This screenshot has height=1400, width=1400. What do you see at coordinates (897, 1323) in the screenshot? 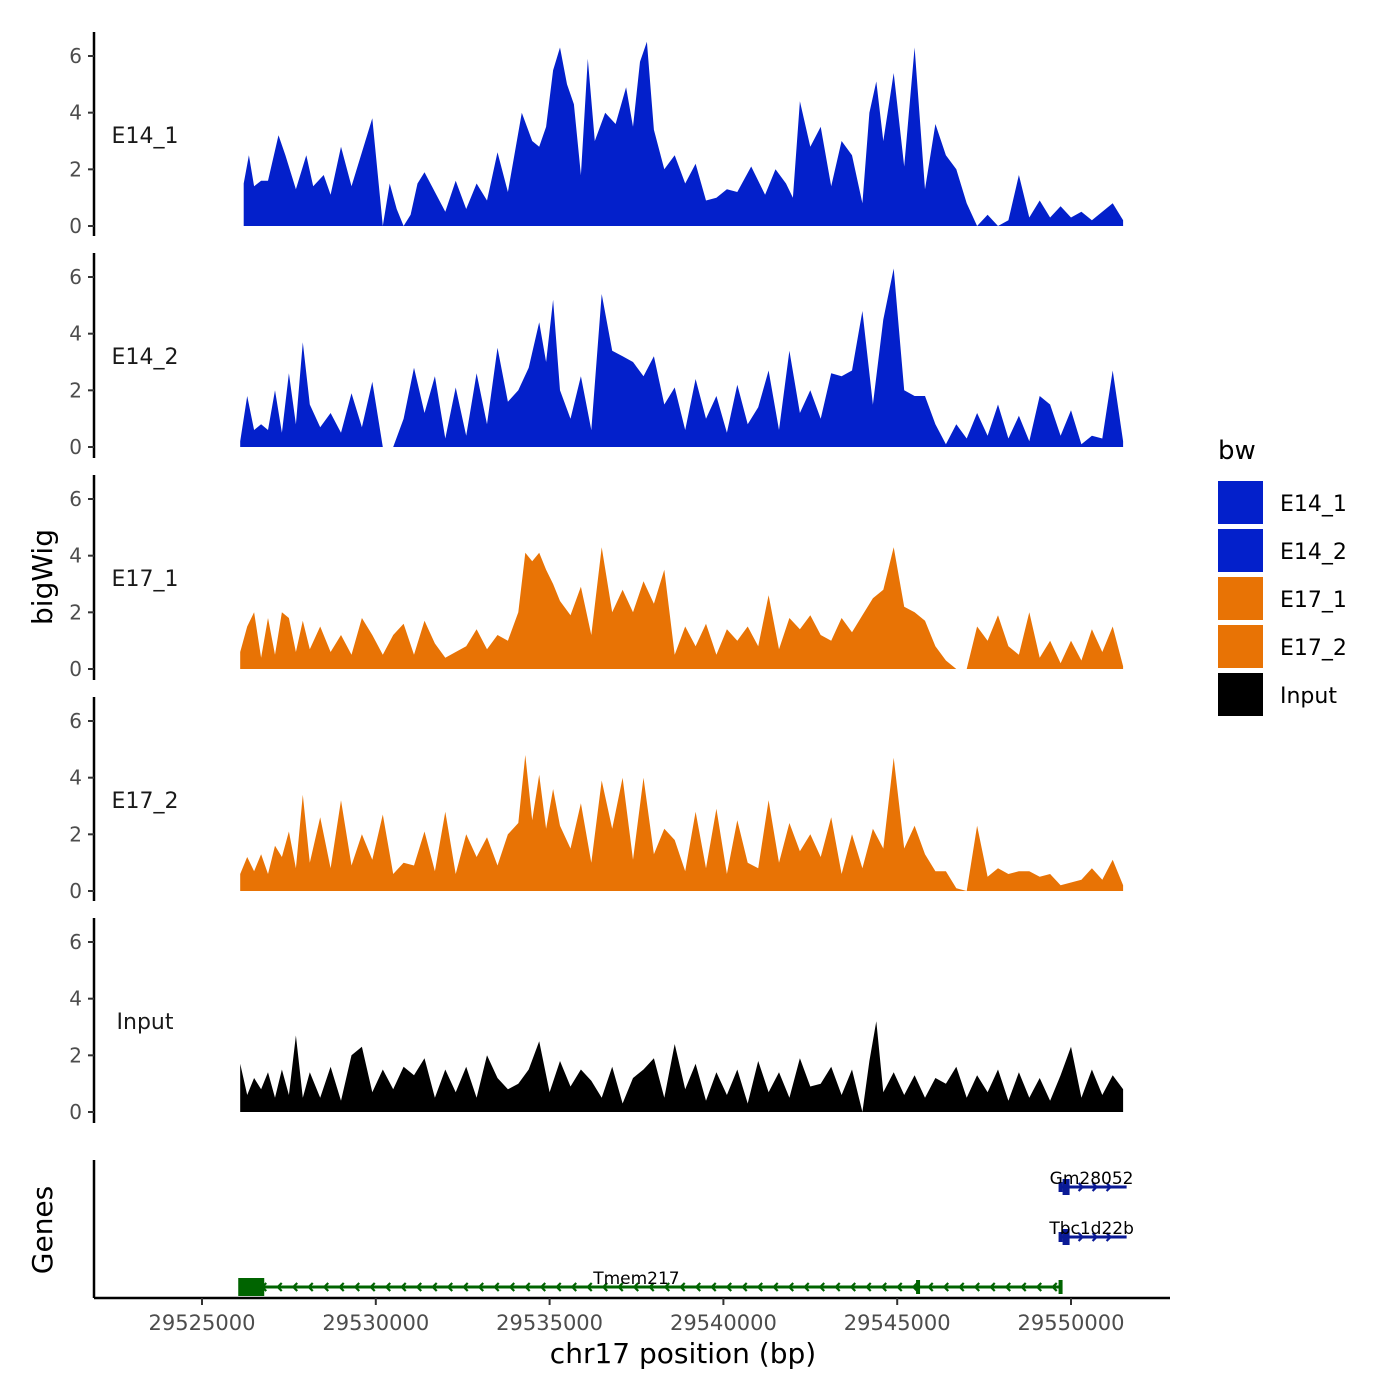
I see `x-tick-label: 29545000` at bounding box center [897, 1323].